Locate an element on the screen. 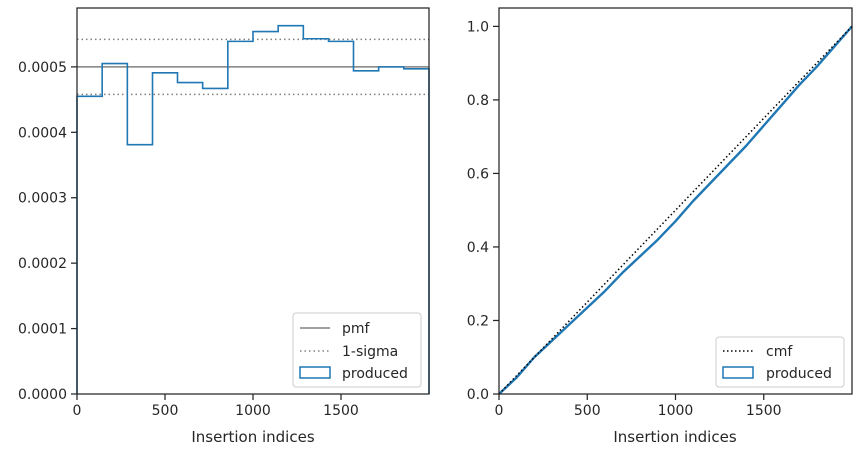  left-legend-box is located at coordinates (357, 350).